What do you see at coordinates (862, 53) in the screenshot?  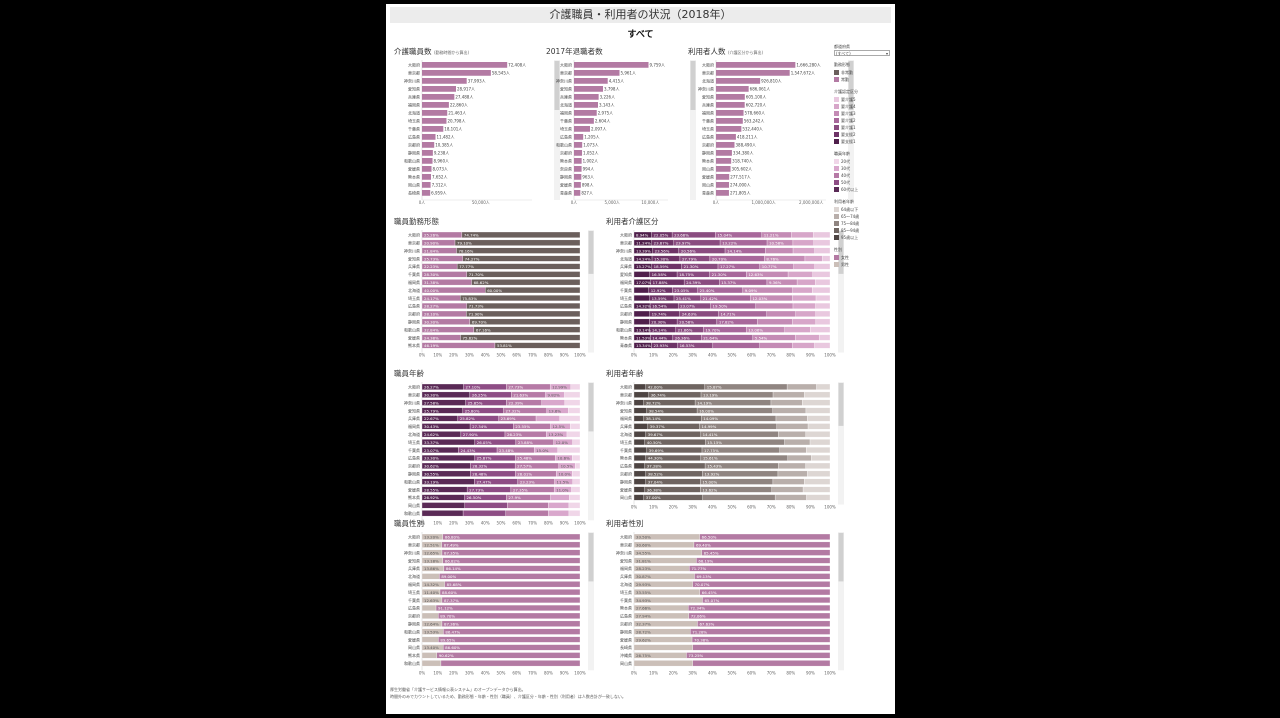 I see `prefecture-filter-dropdown: (すべて) ▾` at bounding box center [862, 53].